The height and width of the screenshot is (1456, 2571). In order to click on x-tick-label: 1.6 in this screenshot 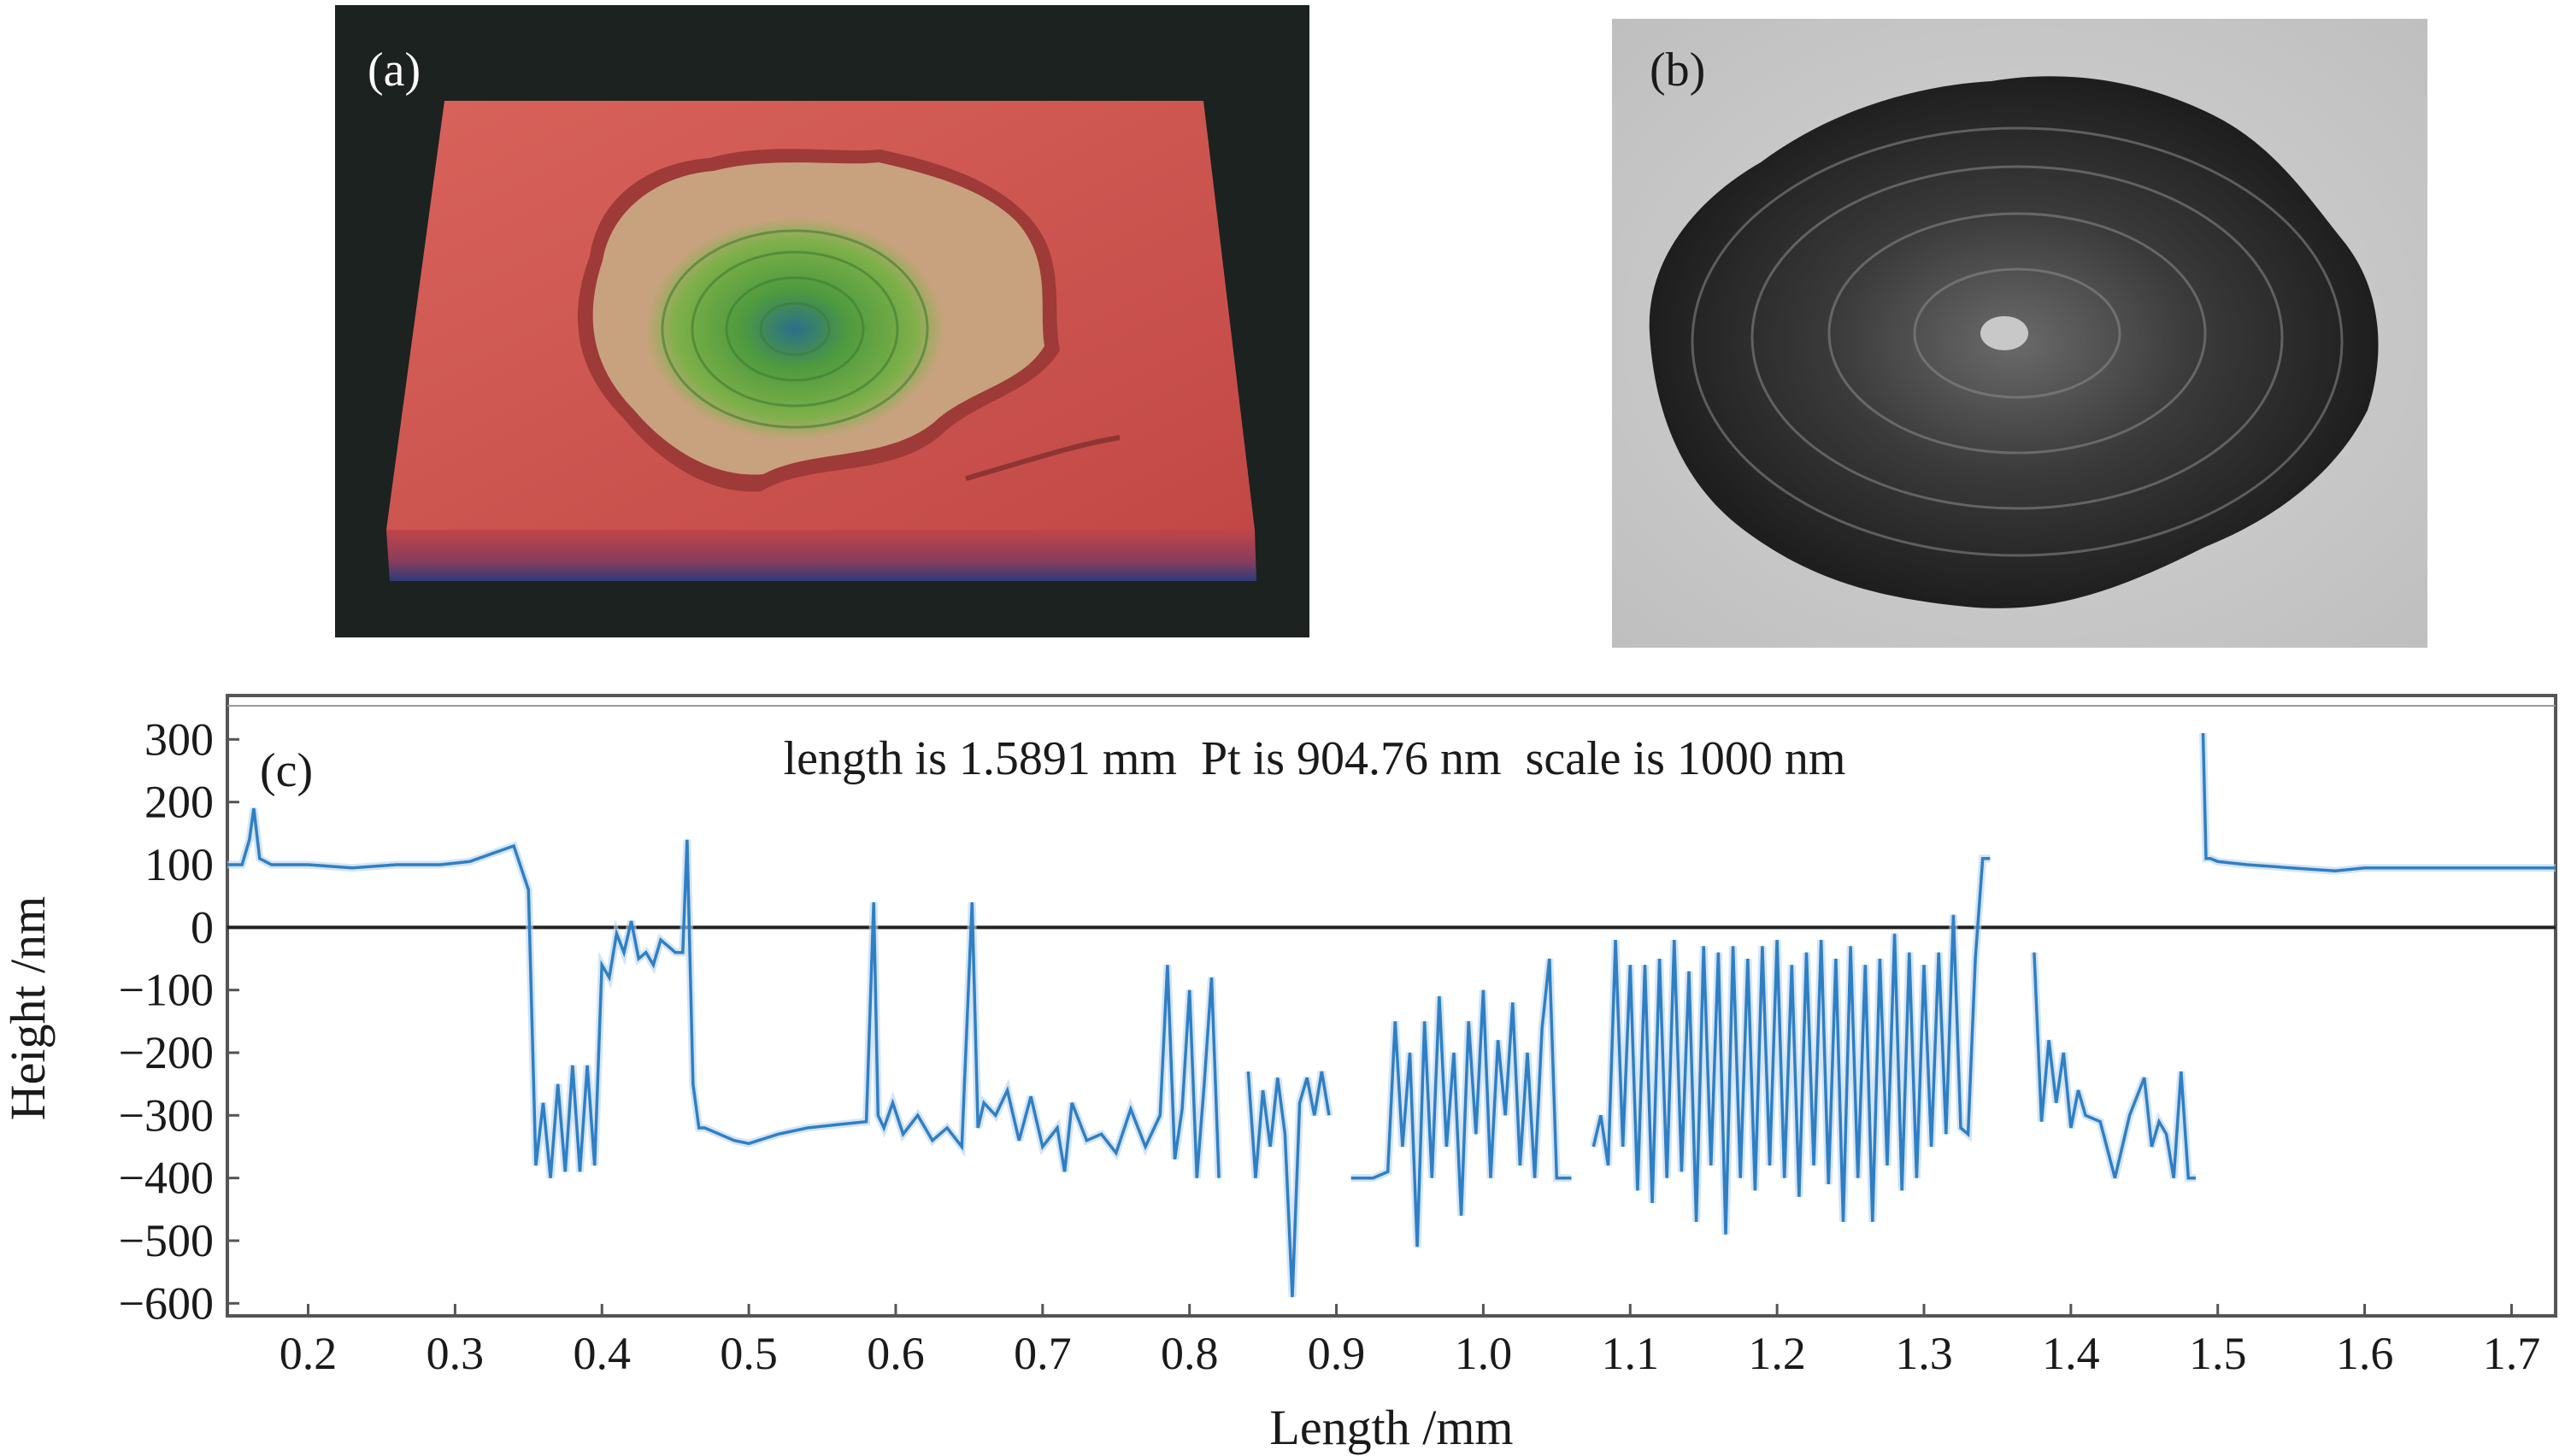, I will do `click(2365, 1353)`.